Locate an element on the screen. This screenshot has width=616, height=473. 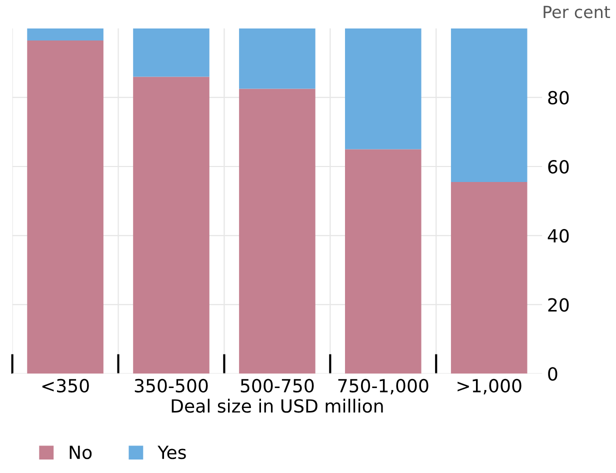
y-tick-label: 60 is located at coordinates (558, 167).